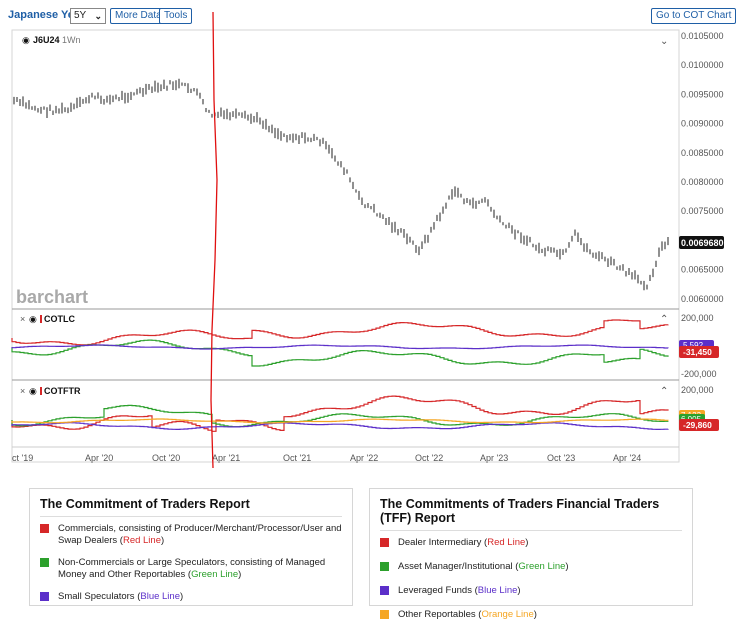 The width and height of the screenshot is (743, 621). I want to click on main-y-tick: 0.0060000, so click(702, 299).